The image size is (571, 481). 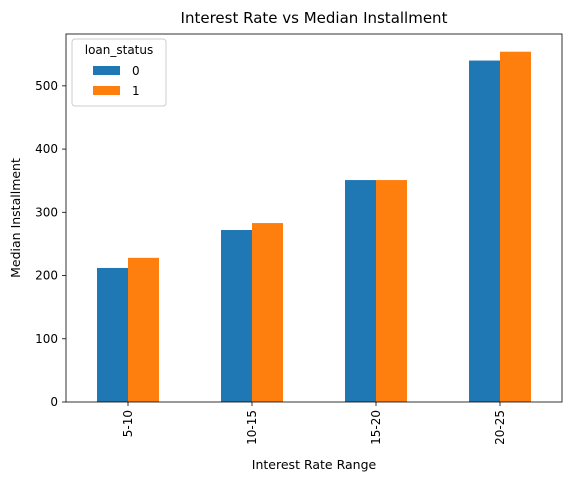 What do you see at coordinates (46, 86) in the screenshot?
I see `y-tick-label: 500` at bounding box center [46, 86].